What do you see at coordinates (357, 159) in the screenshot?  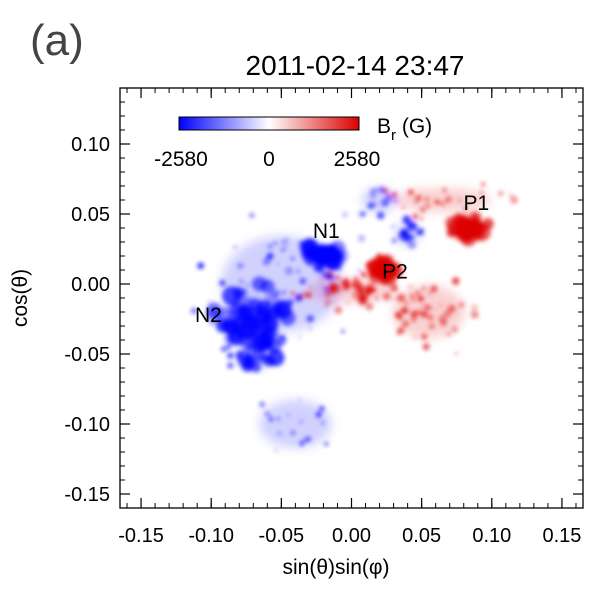 I see `colorbar-max-label: 2580` at bounding box center [357, 159].